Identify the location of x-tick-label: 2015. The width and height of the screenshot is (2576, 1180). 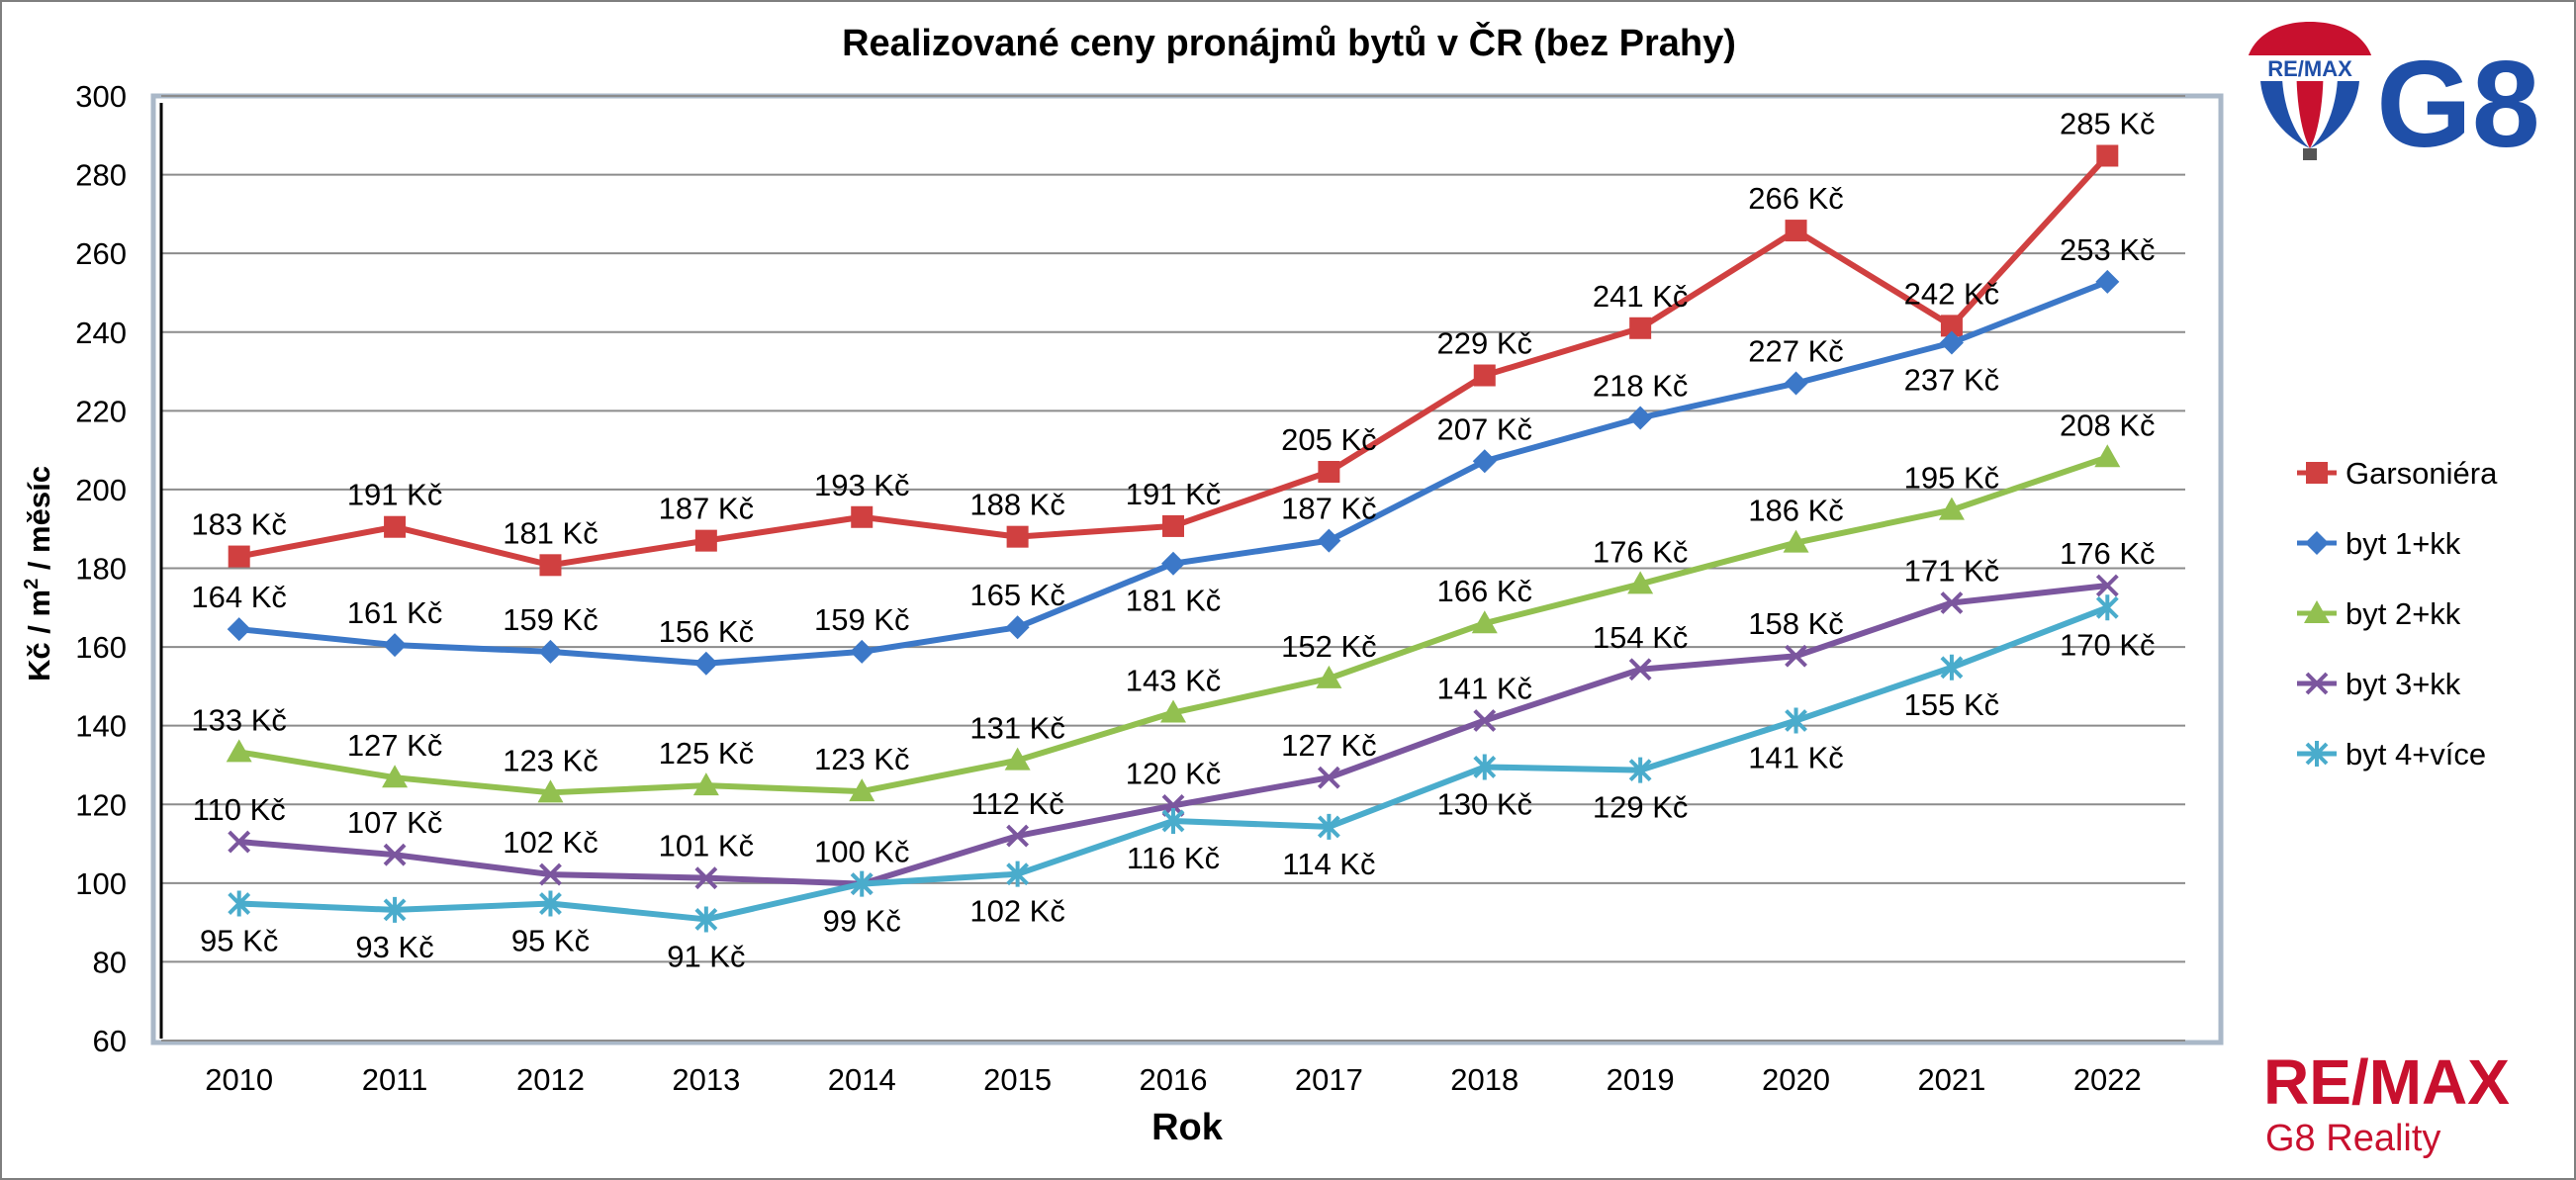
(1018, 1080).